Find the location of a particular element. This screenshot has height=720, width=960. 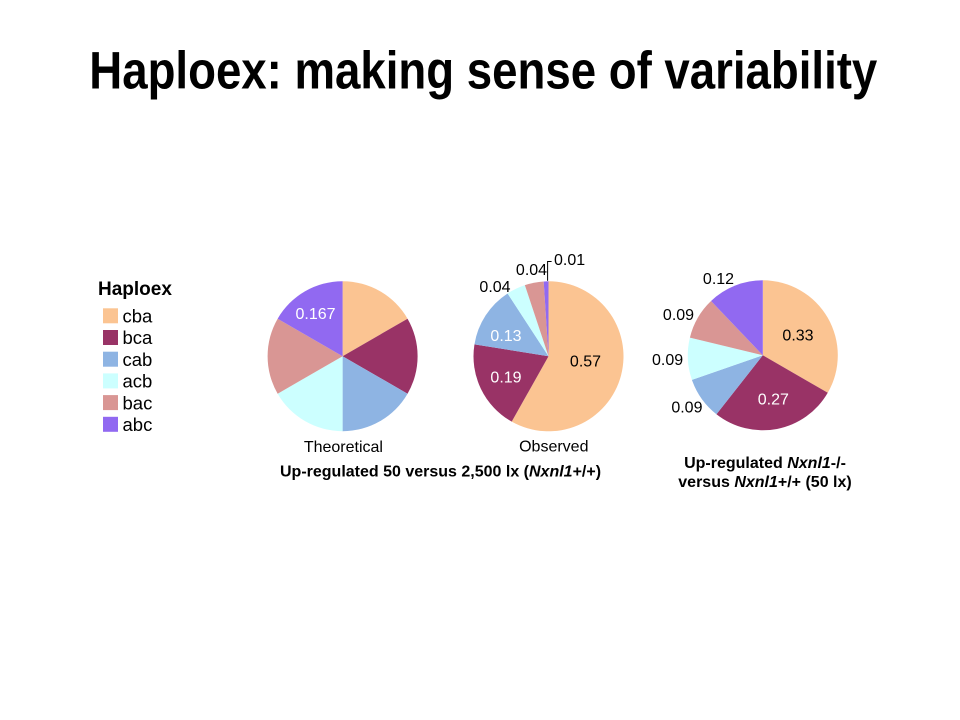

svg-text: 0.19 is located at coordinates (505, 378).